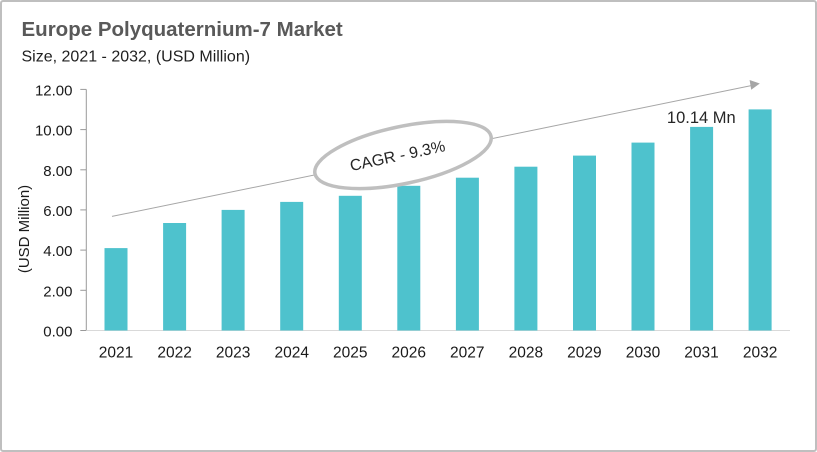 This screenshot has height=452, width=817. What do you see at coordinates (701, 352) in the screenshot?
I see `svg-text: 2031` at bounding box center [701, 352].